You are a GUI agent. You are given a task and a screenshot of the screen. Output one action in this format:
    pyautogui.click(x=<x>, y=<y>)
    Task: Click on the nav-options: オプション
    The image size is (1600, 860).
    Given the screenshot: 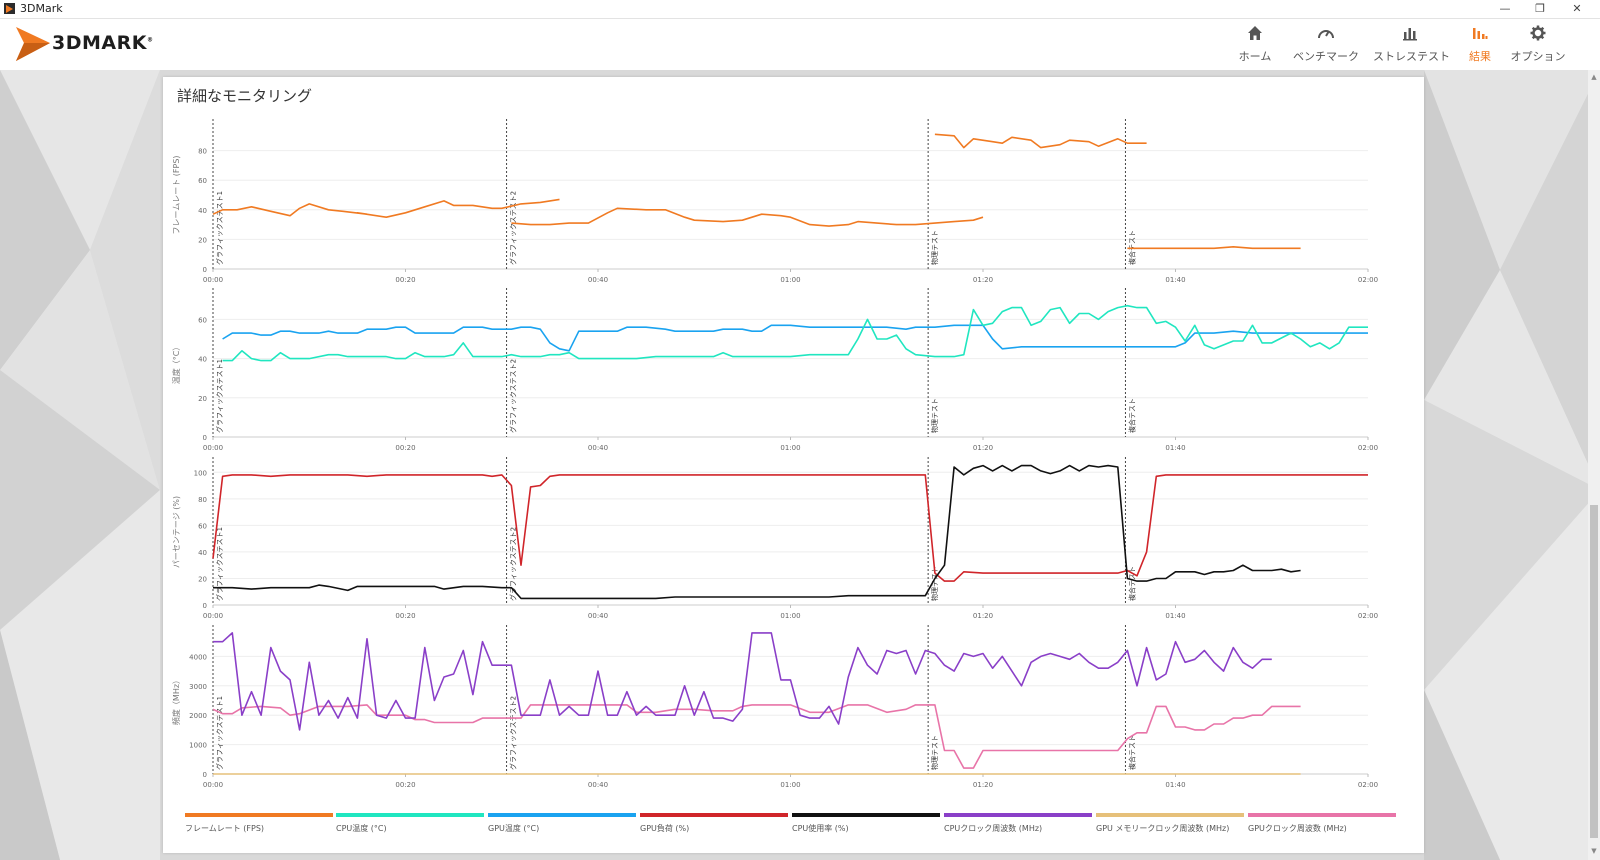 What is the action you would take?
    pyautogui.click(x=1538, y=44)
    